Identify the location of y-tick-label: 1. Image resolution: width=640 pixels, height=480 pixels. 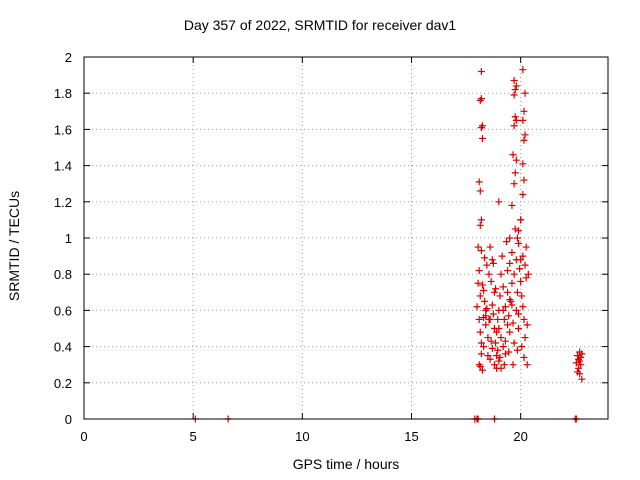
(68, 238).